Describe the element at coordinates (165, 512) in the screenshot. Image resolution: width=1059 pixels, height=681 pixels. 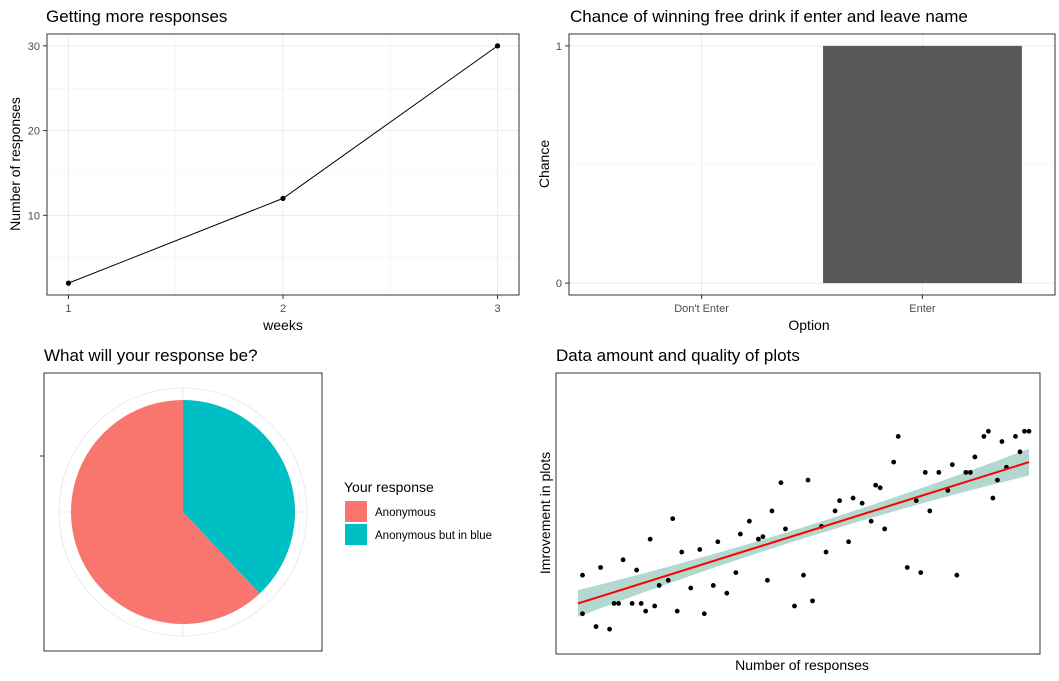
I see `chart-3-slice` at that location.